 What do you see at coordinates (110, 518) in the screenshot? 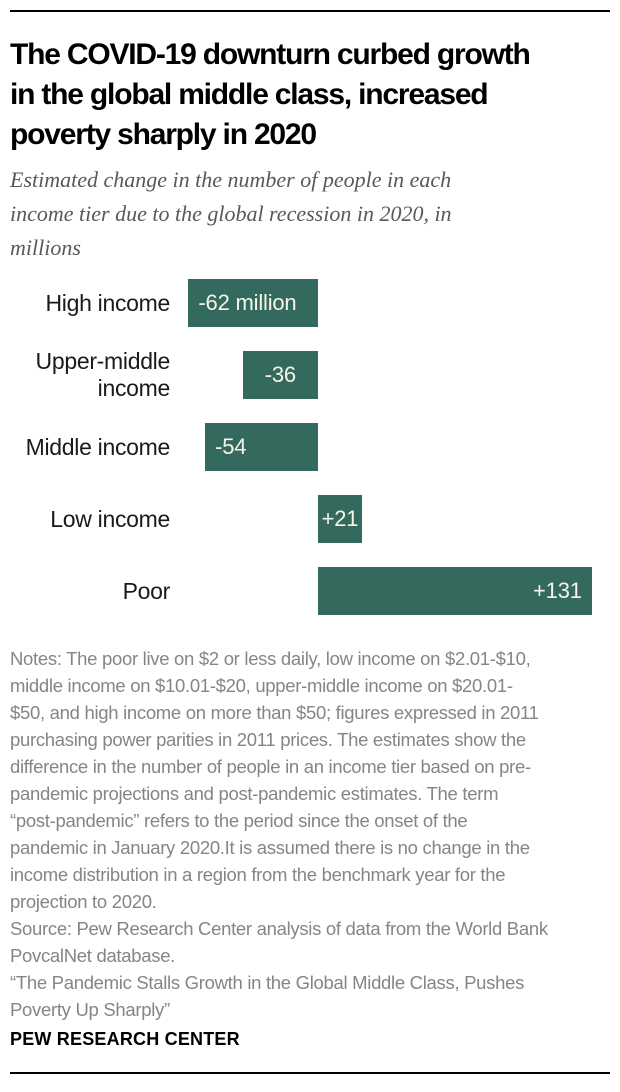
I see `category-label: Low income` at bounding box center [110, 518].